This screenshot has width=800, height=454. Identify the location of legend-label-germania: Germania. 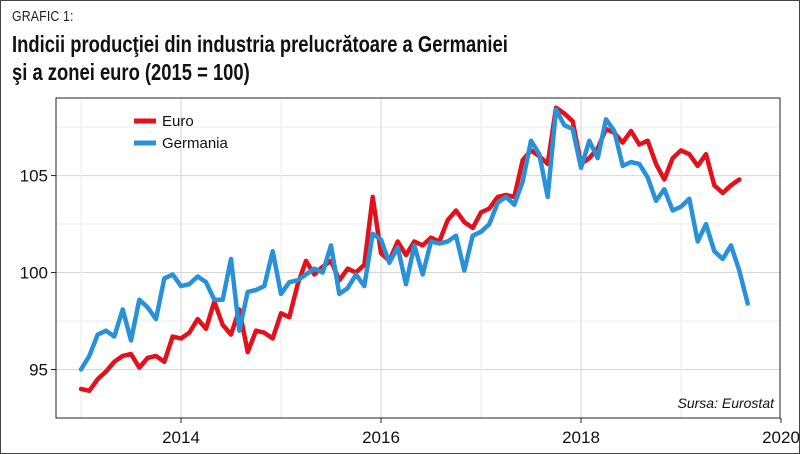
(195, 143).